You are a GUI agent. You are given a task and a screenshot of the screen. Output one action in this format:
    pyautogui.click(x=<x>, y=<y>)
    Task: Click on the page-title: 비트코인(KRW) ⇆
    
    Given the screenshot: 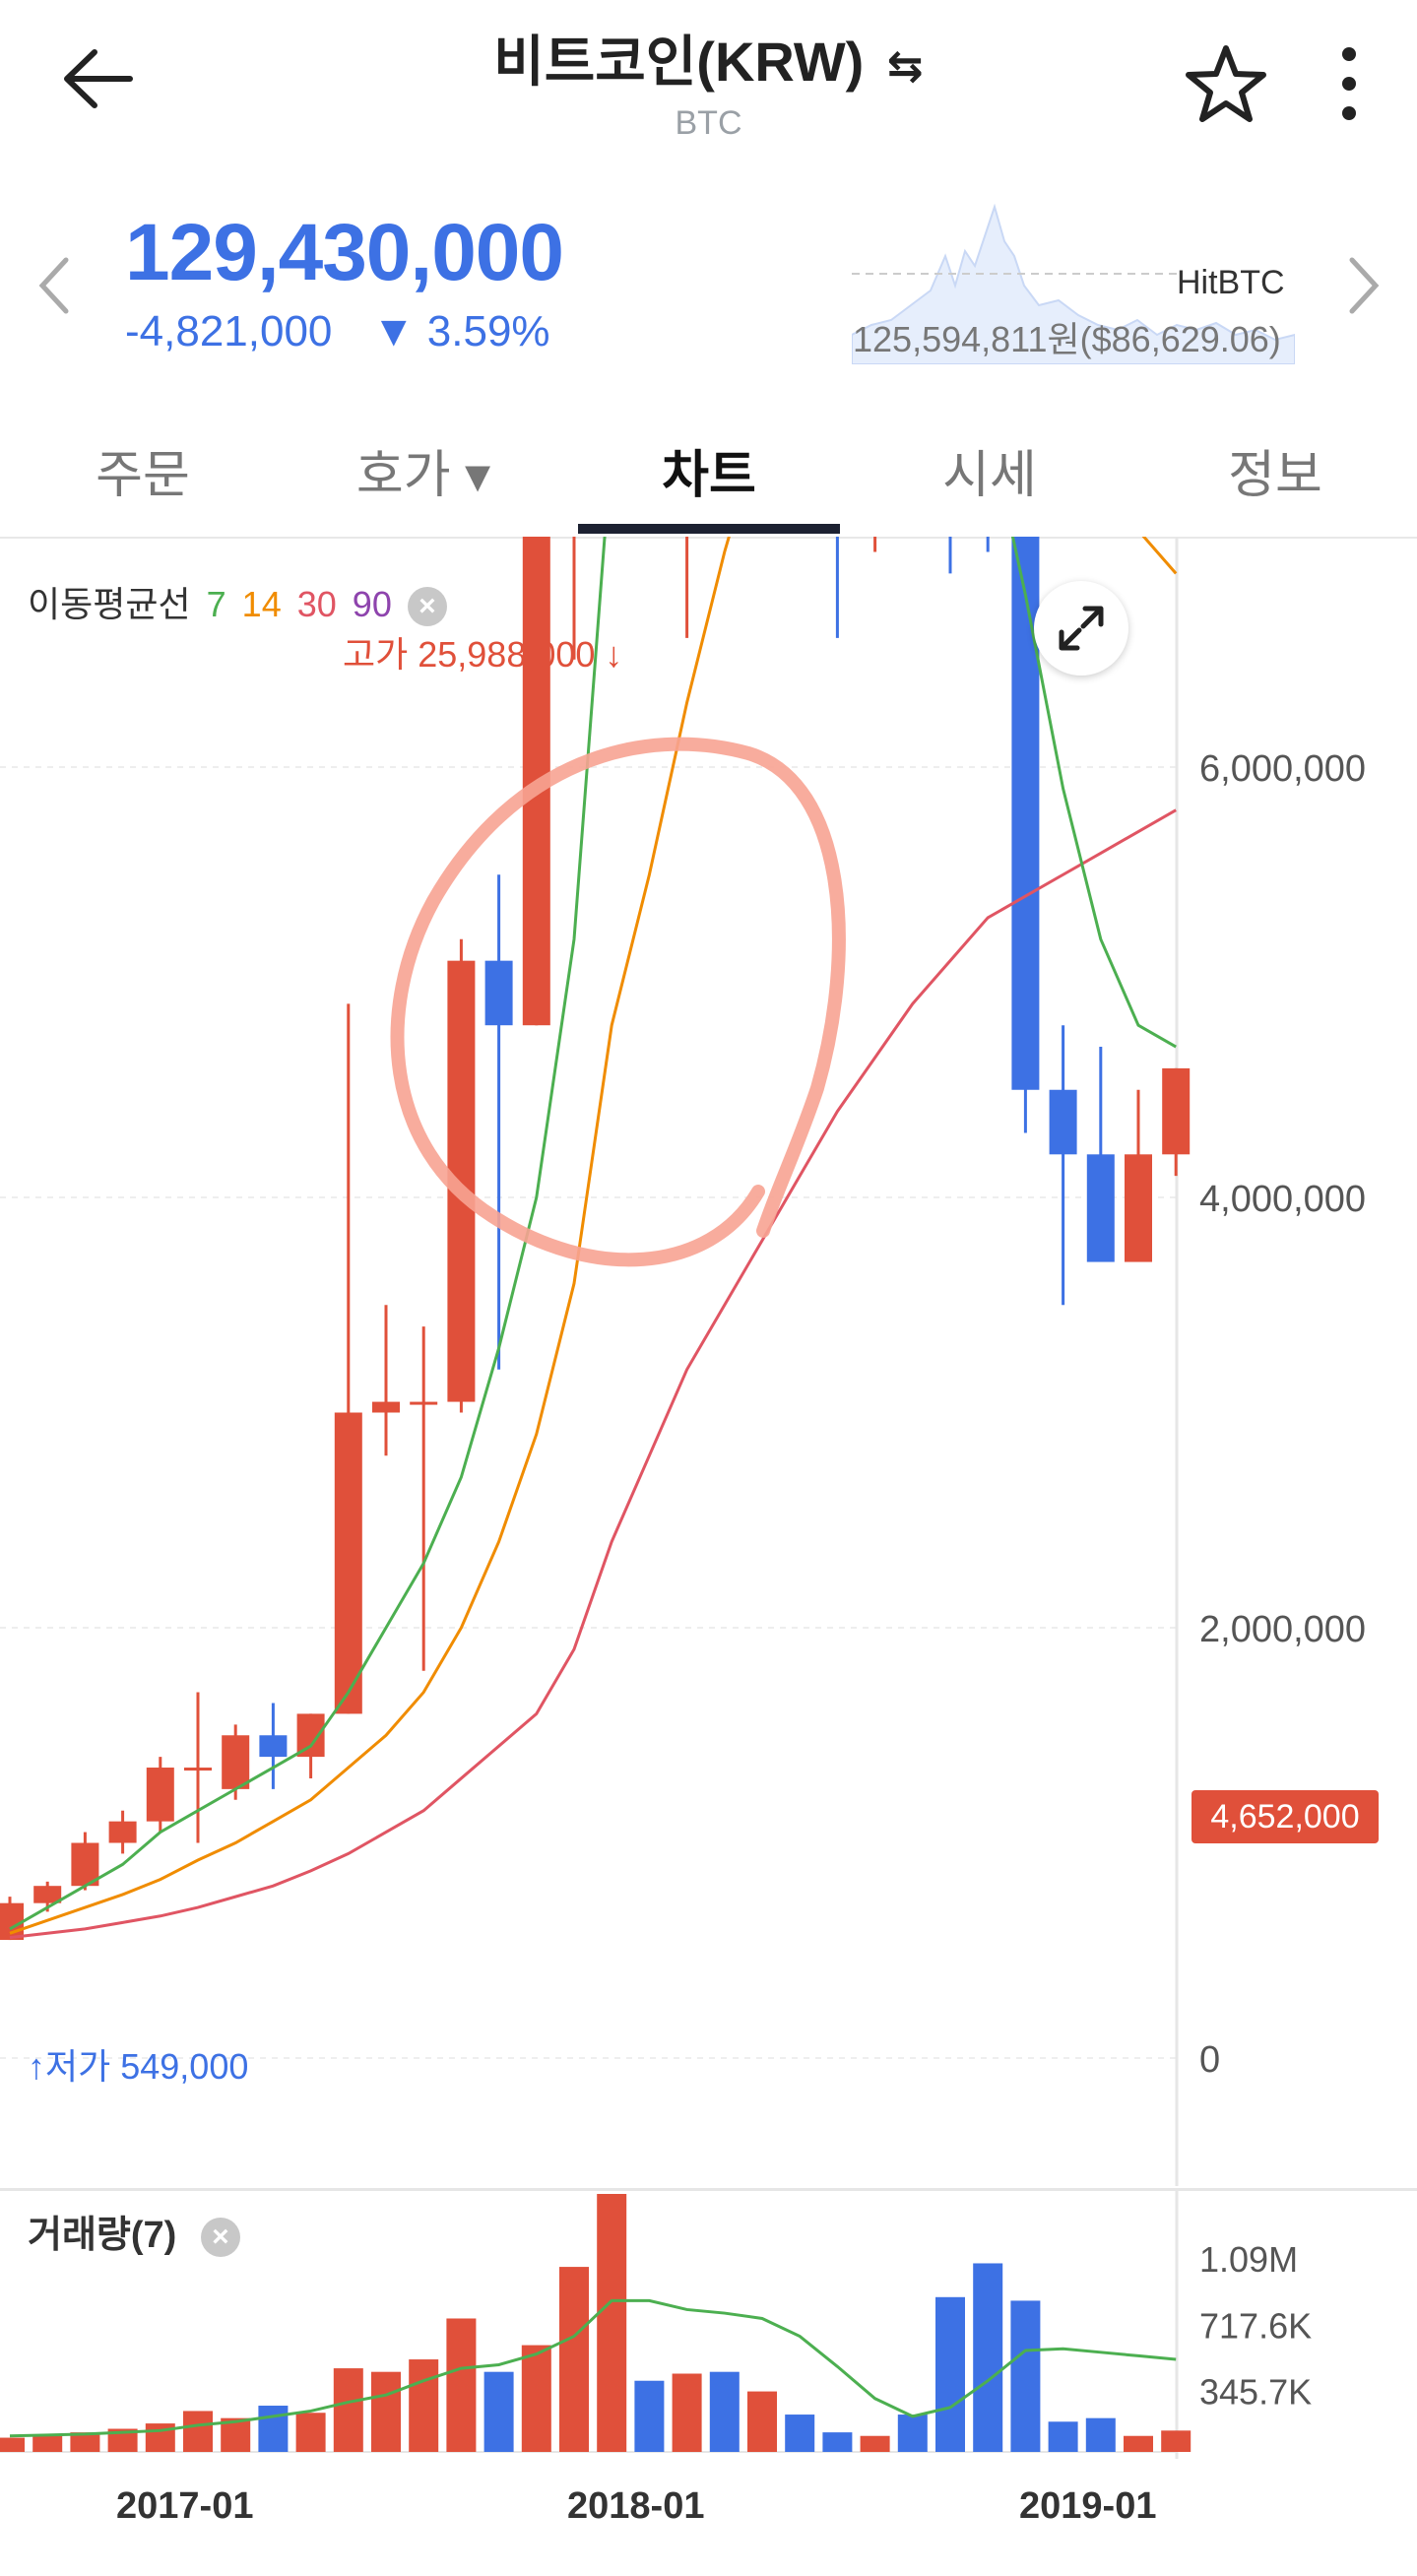 What is the action you would take?
    pyautogui.click(x=708, y=57)
    